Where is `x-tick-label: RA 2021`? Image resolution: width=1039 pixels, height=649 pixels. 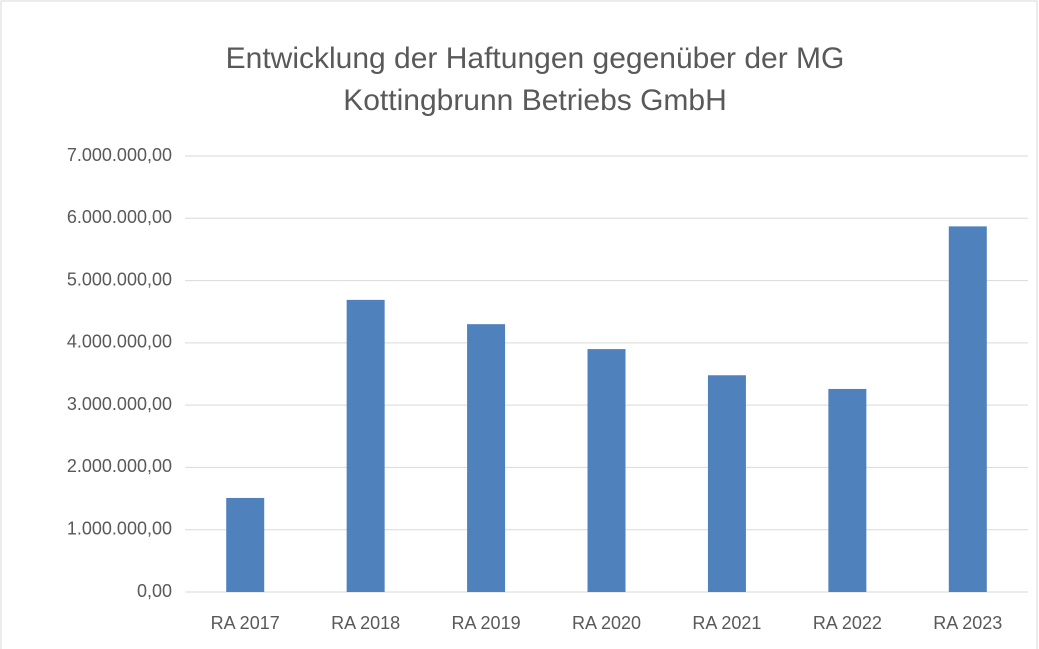
x-tick-label: RA 2021 is located at coordinates (726, 623).